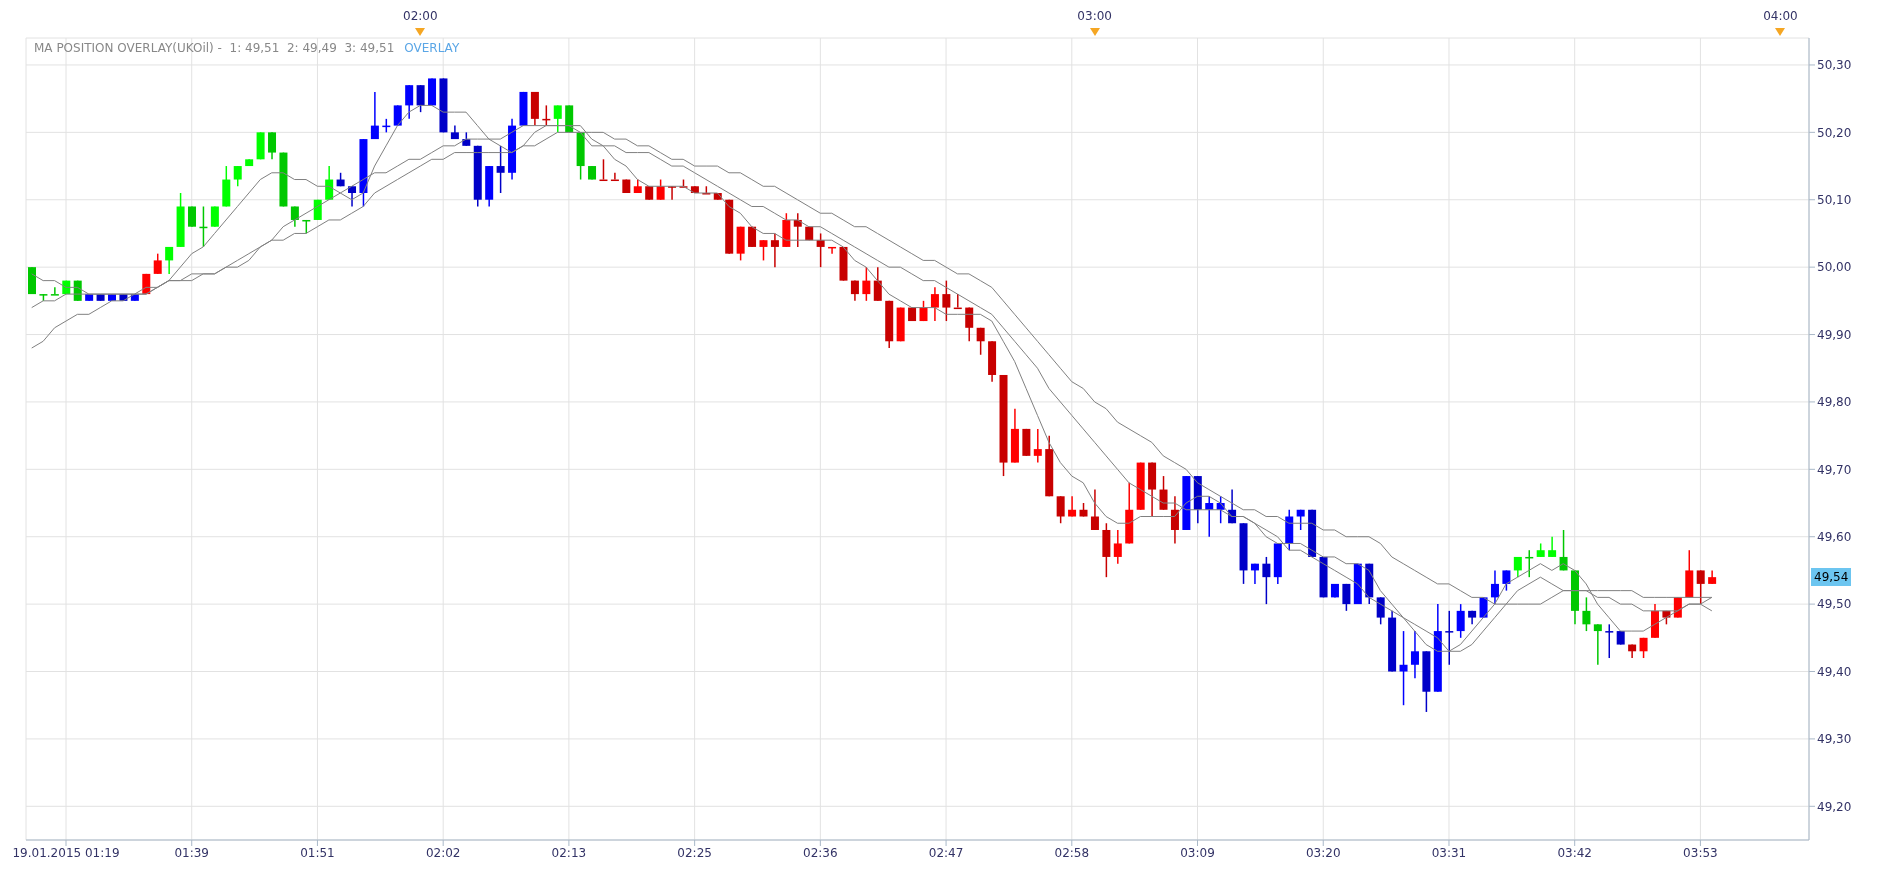 The height and width of the screenshot is (889, 1903). I want to click on y-tick-label: 49,90, so click(1834, 334).